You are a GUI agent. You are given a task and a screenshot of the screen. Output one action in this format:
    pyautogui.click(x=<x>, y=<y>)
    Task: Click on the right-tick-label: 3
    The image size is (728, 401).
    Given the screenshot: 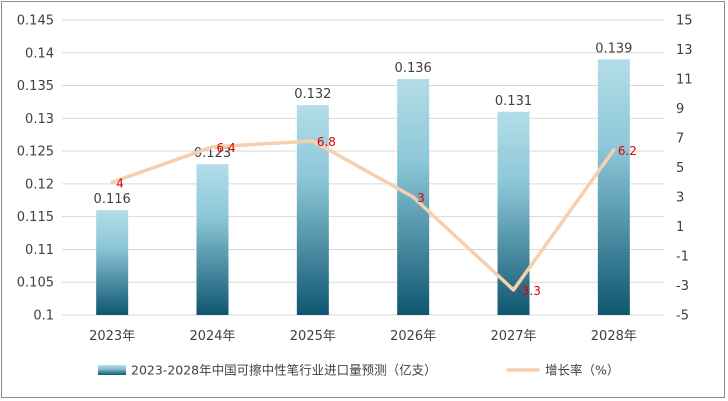 What is the action you would take?
    pyautogui.click(x=680, y=198)
    